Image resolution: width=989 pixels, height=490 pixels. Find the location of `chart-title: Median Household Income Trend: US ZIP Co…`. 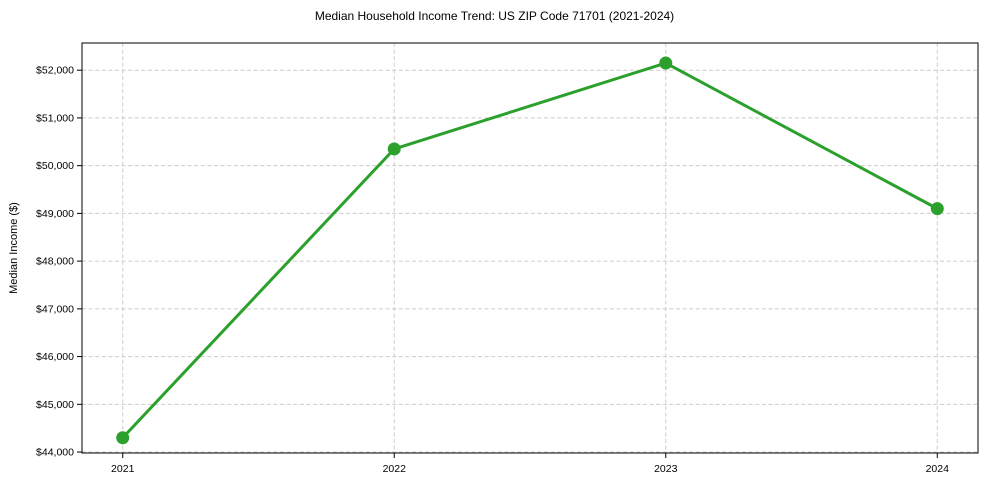

chart-title: Median Household Income Trend: US ZIP Co… is located at coordinates (494, 16).